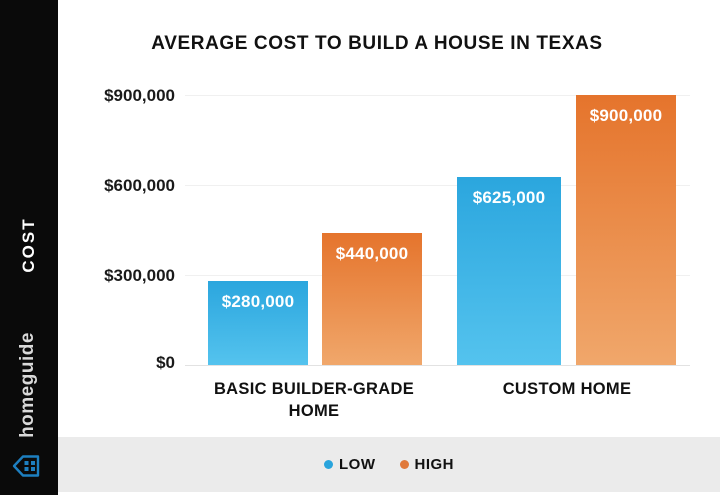 This screenshot has height=495, width=720. Describe the element at coordinates (258, 323) in the screenshot. I see `bar-basic-low: $280,000` at that location.